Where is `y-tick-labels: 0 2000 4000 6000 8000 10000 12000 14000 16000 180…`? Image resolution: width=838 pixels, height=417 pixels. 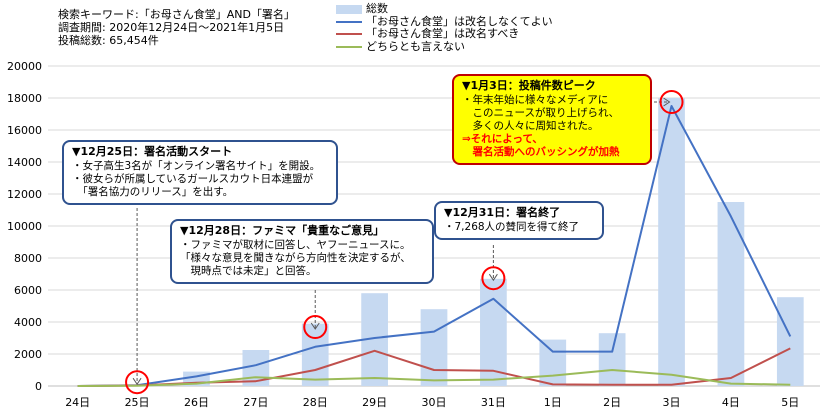 y-tick-labels: 0 2000 4000 6000 8000 10000 12000 14000 16000 180… is located at coordinates (24, 226).